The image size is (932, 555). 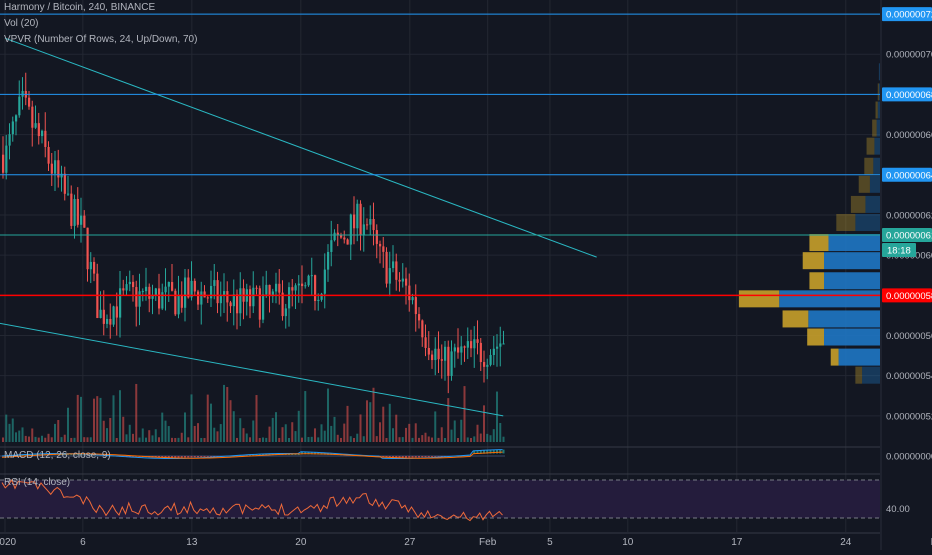 I want to click on time-axis-label: 5, so click(x=550, y=542).